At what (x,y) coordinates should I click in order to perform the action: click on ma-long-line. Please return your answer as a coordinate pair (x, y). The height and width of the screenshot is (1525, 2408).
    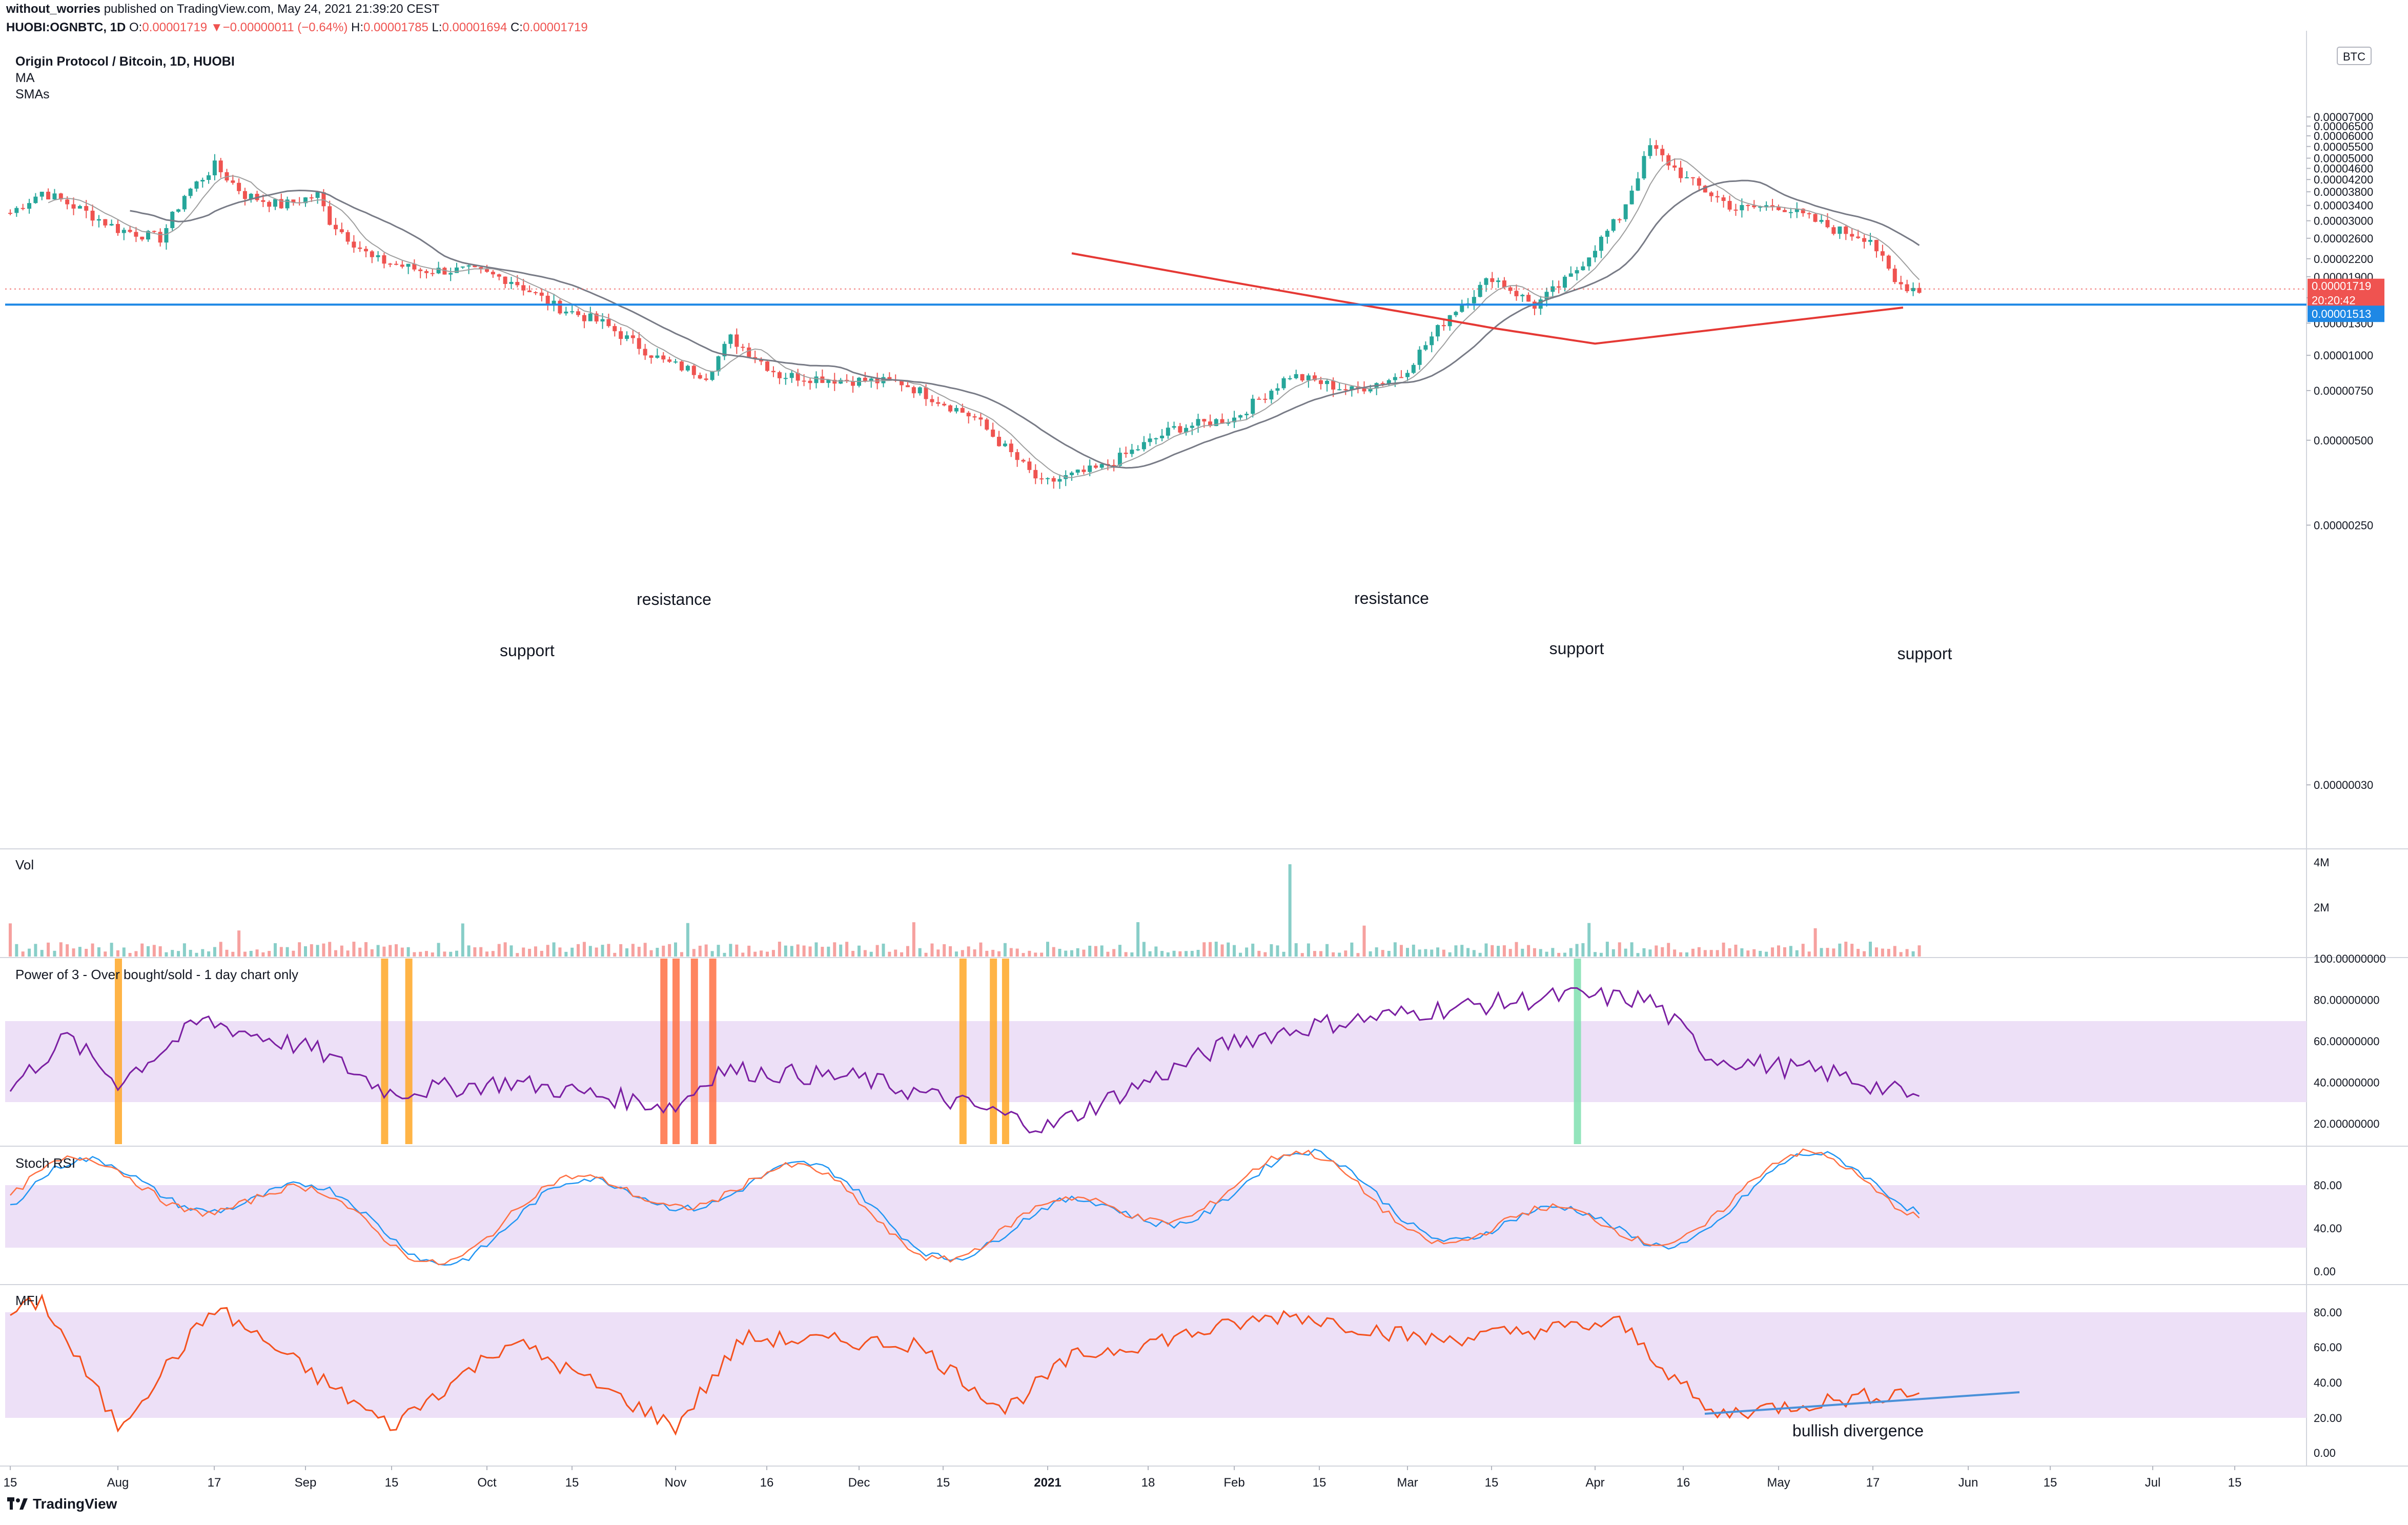
    Looking at the image, I should click on (1487, 298).